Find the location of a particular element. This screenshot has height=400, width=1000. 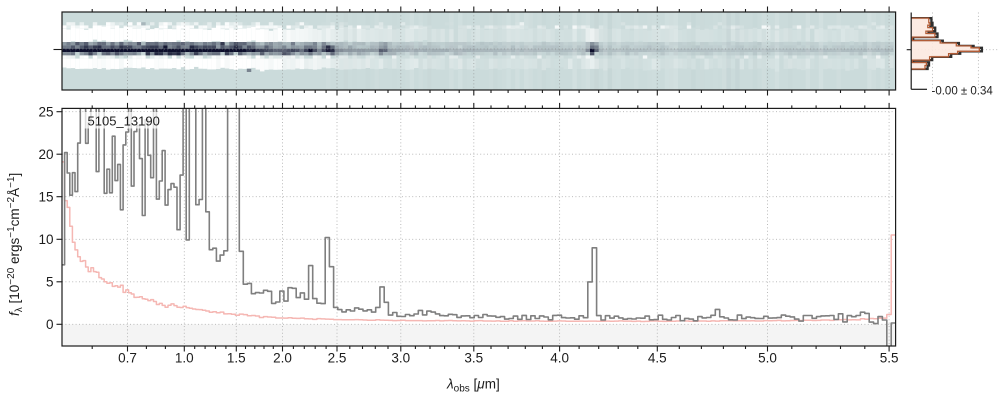

svg-text: 15 is located at coordinates (45, 197).